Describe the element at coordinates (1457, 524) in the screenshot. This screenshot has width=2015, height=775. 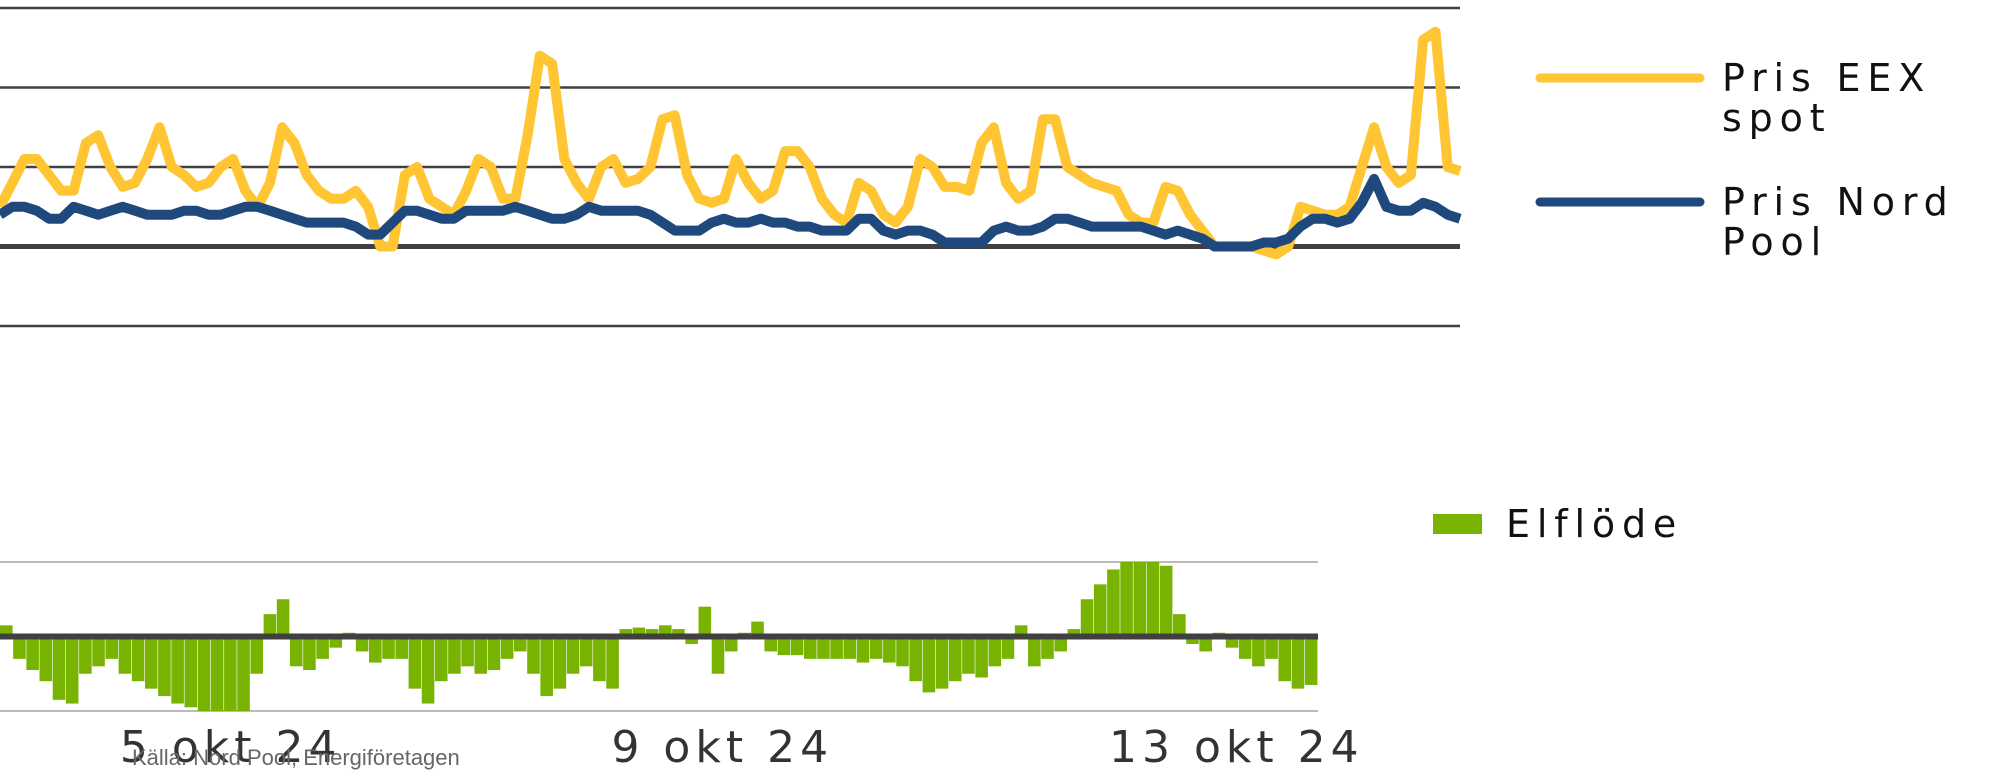
I see `legend-swatch` at that location.